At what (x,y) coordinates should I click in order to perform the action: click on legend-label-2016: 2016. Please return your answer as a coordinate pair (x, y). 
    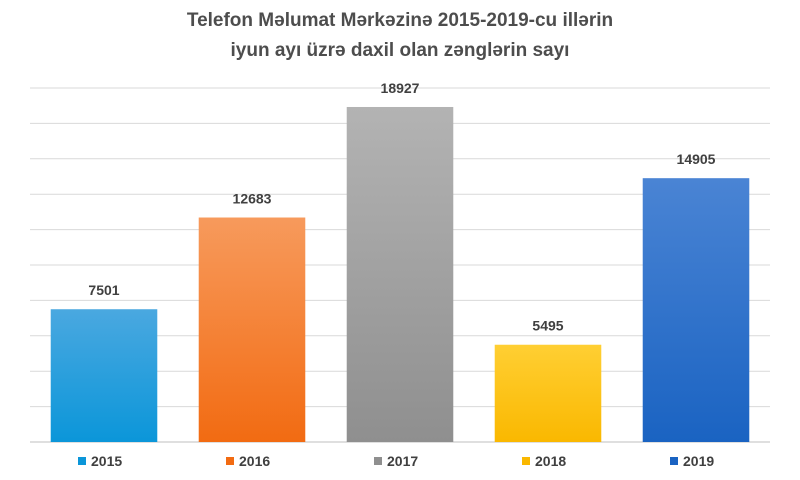
    Looking at the image, I should click on (254, 461).